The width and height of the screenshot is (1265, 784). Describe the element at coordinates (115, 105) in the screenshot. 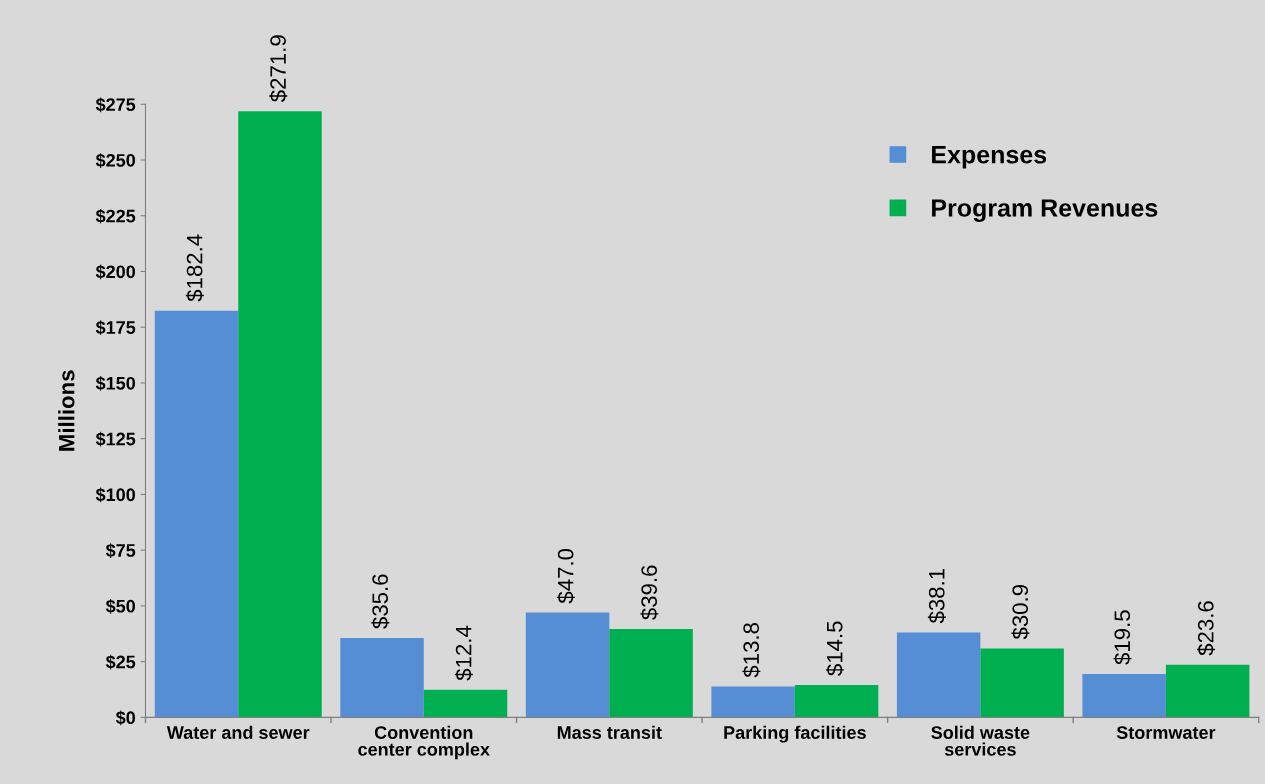

I see `y-tick-label: $275` at that location.